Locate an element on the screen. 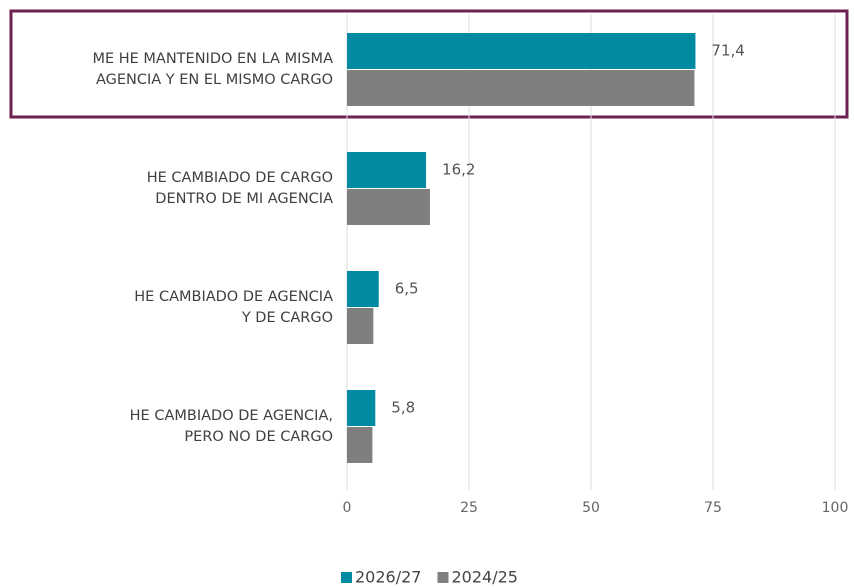  value-label: 71,4 is located at coordinates (727, 51).